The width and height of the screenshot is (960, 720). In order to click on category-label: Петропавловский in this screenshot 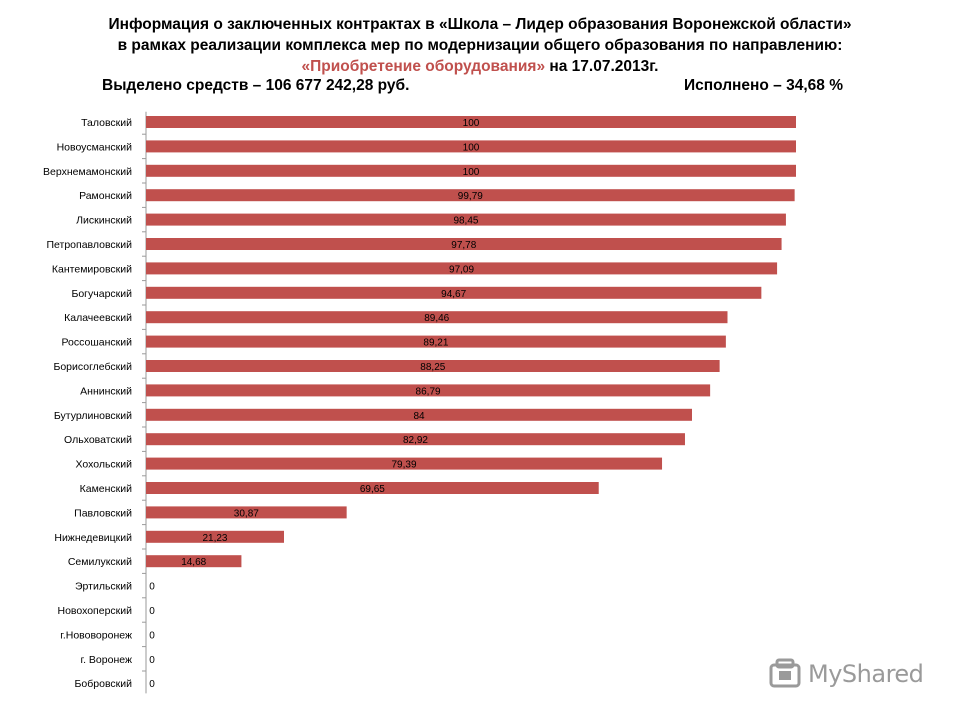, I will do `click(89, 245)`.